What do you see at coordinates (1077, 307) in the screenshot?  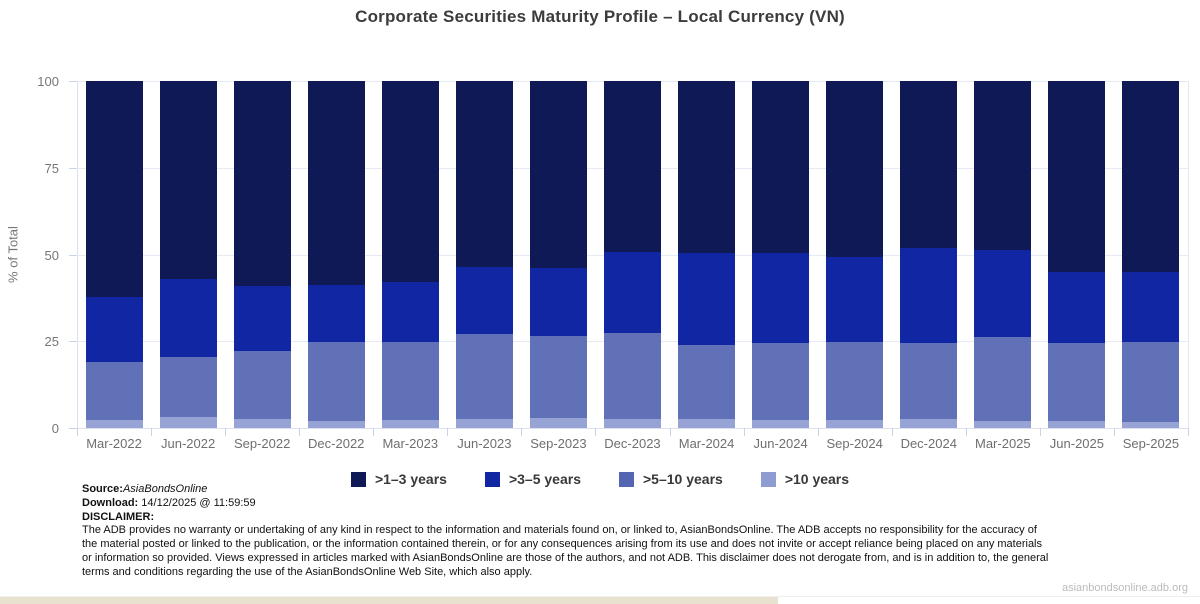 I see `bar-segment-3–5years-Jun-2025` at bounding box center [1077, 307].